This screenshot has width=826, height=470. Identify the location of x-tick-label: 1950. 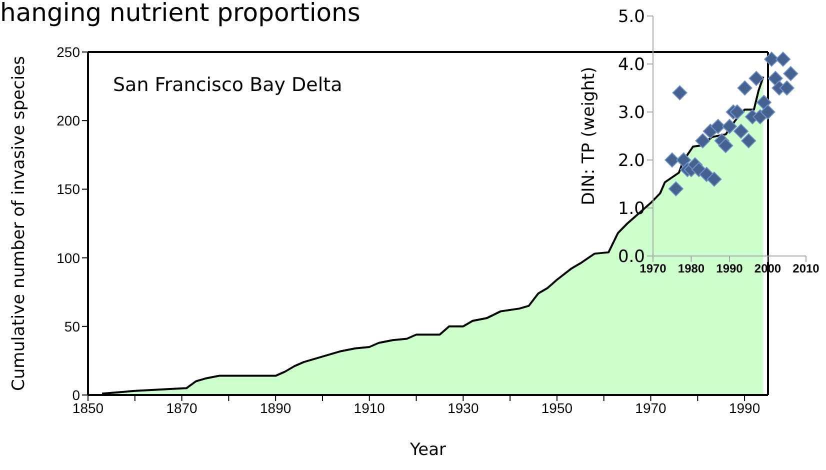
(557, 408).